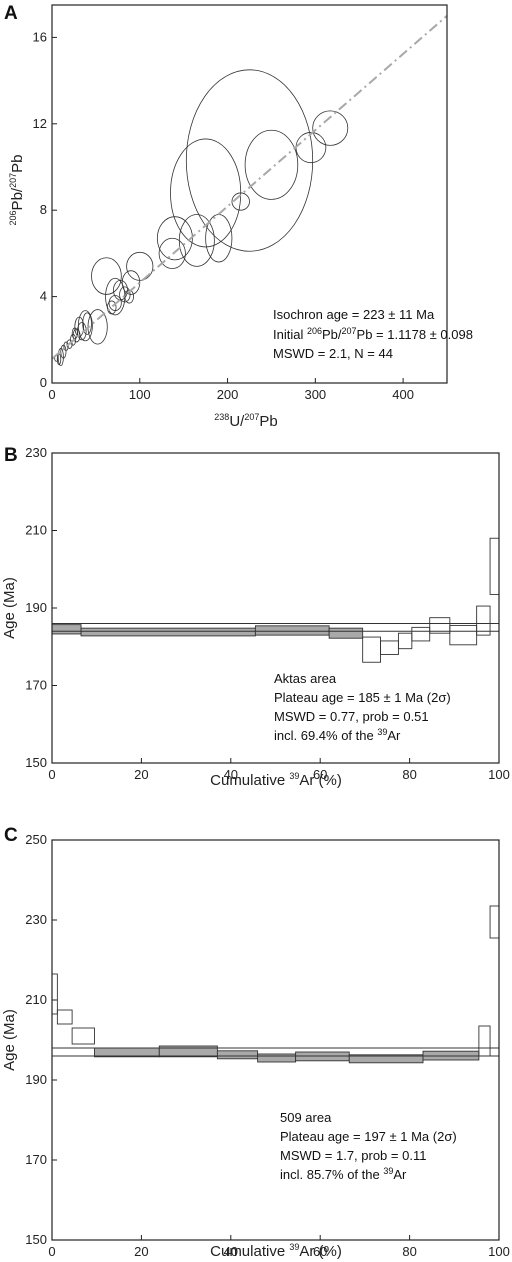 Image resolution: width=512 pixels, height=1262 pixels. I want to click on panel-a-x-tick-label: 200, so click(228, 394).